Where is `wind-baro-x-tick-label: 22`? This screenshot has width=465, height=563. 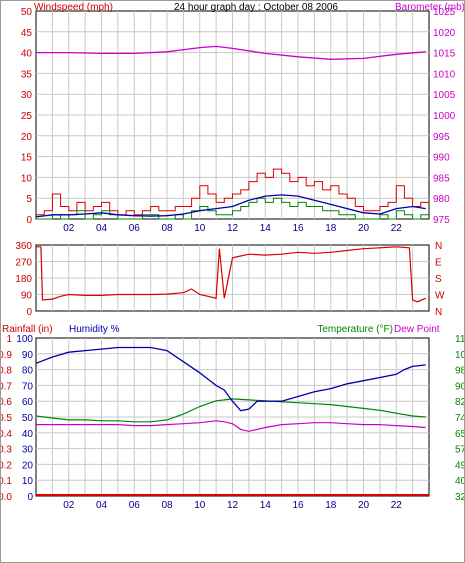 wind-baro-x-tick-label: 22 is located at coordinates (397, 228).